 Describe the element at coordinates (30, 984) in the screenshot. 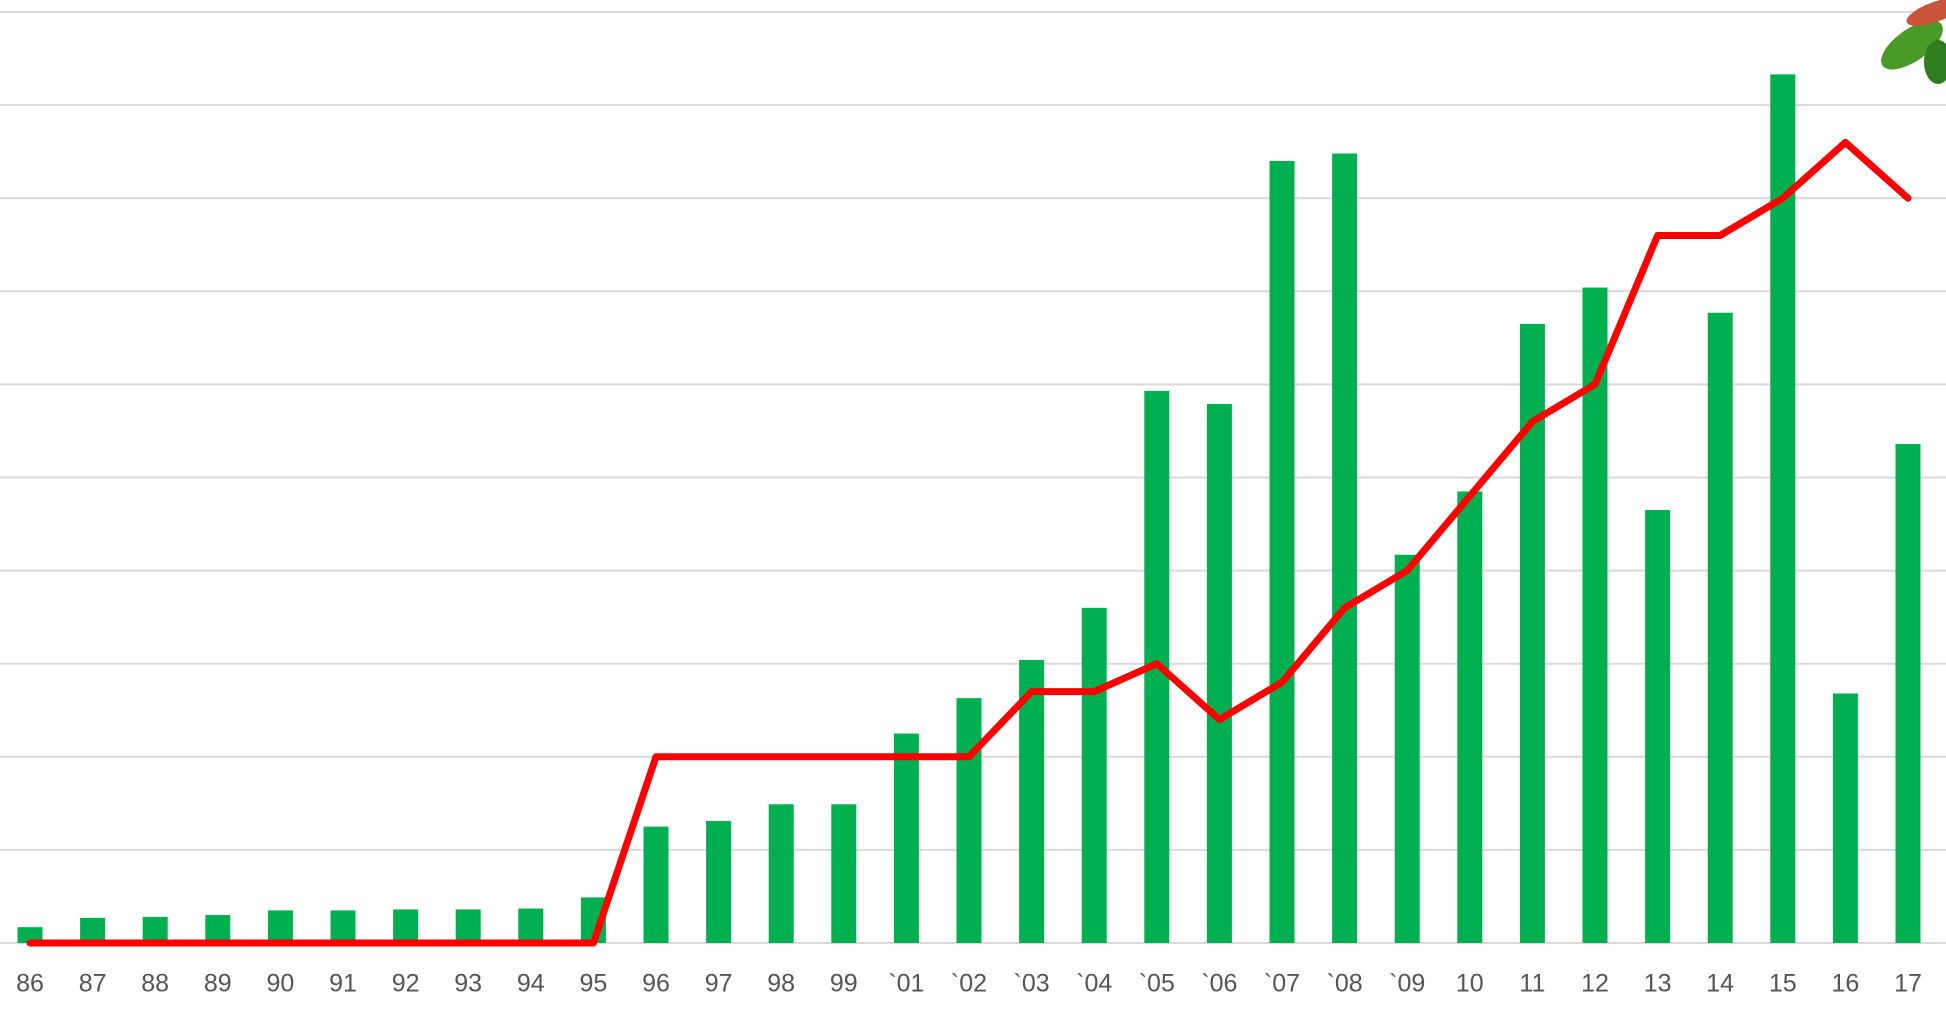

I see `x-tick-label: 86` at that location.